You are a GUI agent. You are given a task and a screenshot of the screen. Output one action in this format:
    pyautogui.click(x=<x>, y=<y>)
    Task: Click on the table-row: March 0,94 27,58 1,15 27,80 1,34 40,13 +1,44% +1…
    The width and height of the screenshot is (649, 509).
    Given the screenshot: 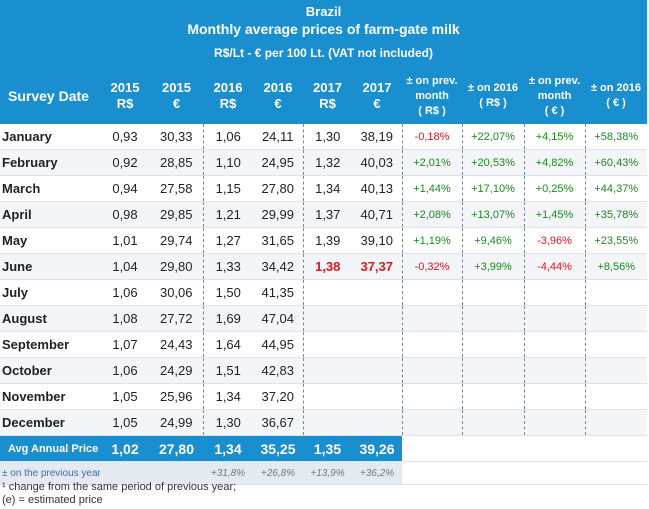 What is the action you would take?
    pyautogui.click(x=323, y=188)
    